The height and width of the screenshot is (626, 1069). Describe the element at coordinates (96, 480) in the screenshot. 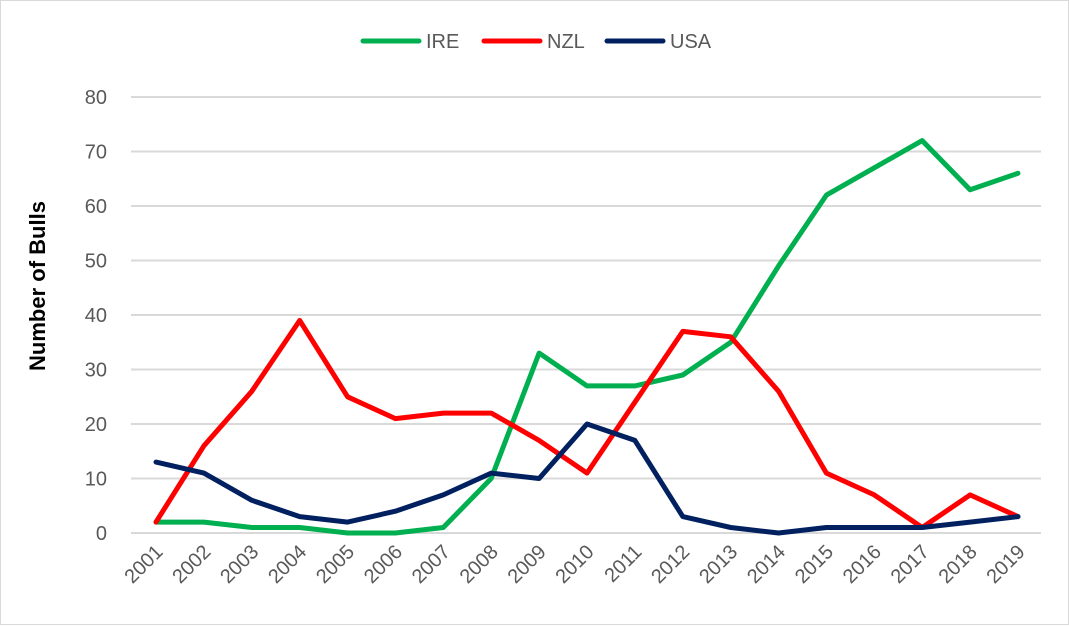

I see `y-tick-label: 10` at that location.